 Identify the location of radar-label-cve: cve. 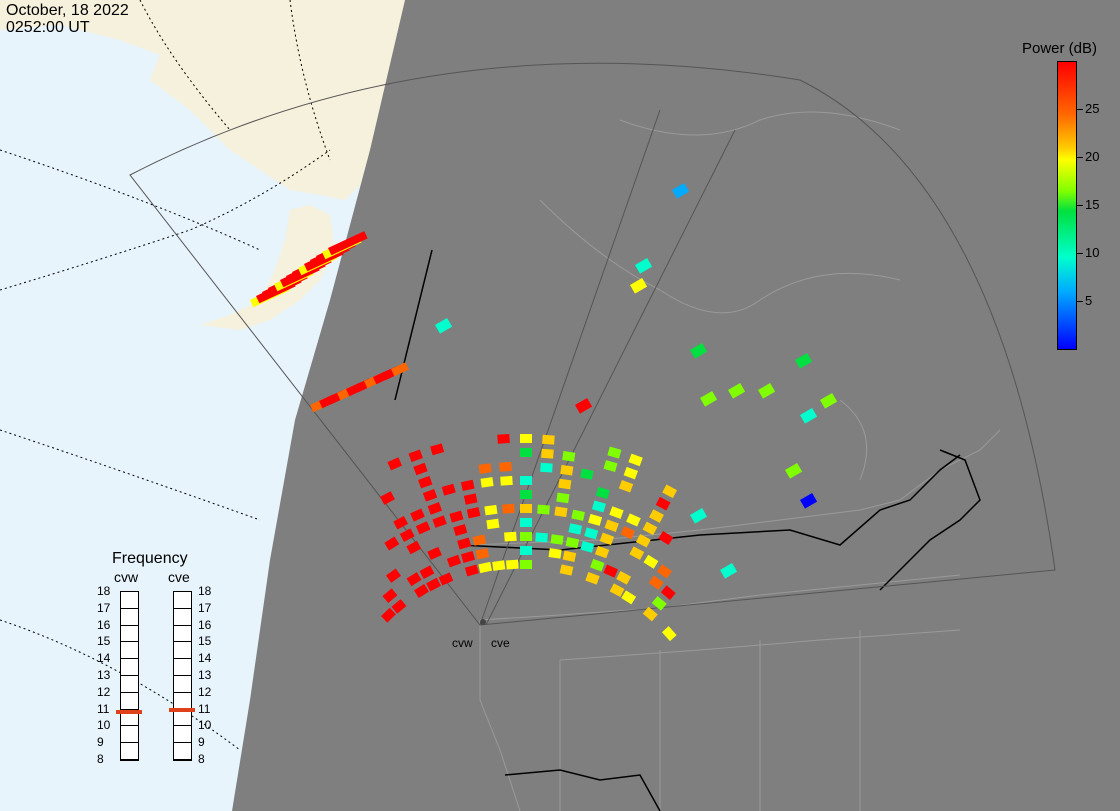
(179, 577).